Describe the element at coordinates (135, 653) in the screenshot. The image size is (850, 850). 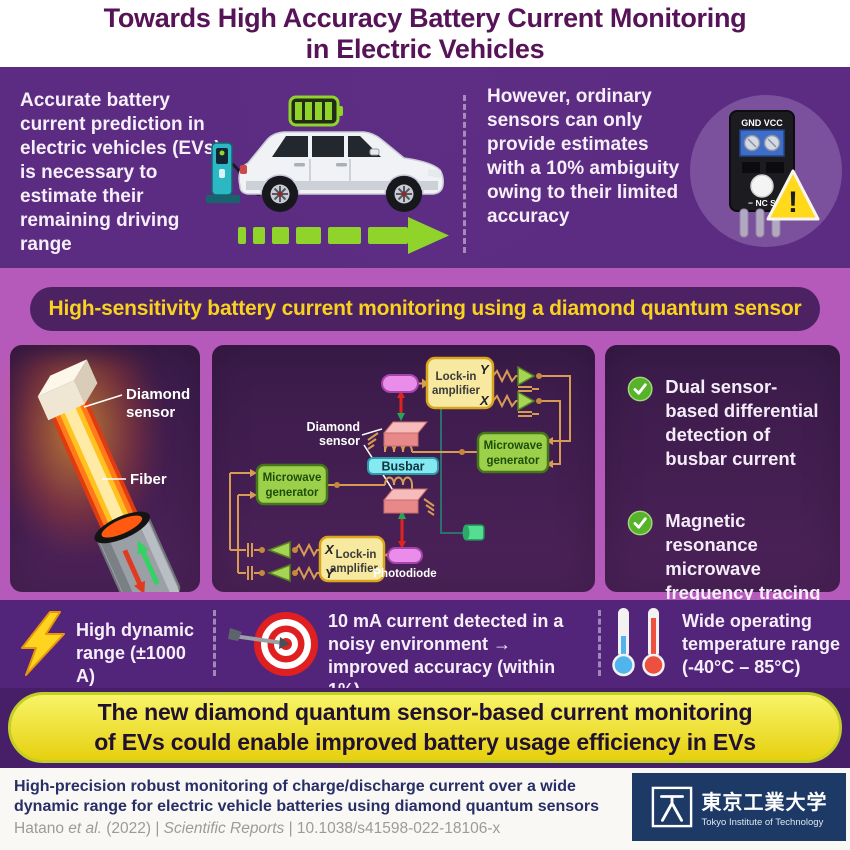
I see `feature-dynamic-range: High dynamic range (±1000 A)` at that location.